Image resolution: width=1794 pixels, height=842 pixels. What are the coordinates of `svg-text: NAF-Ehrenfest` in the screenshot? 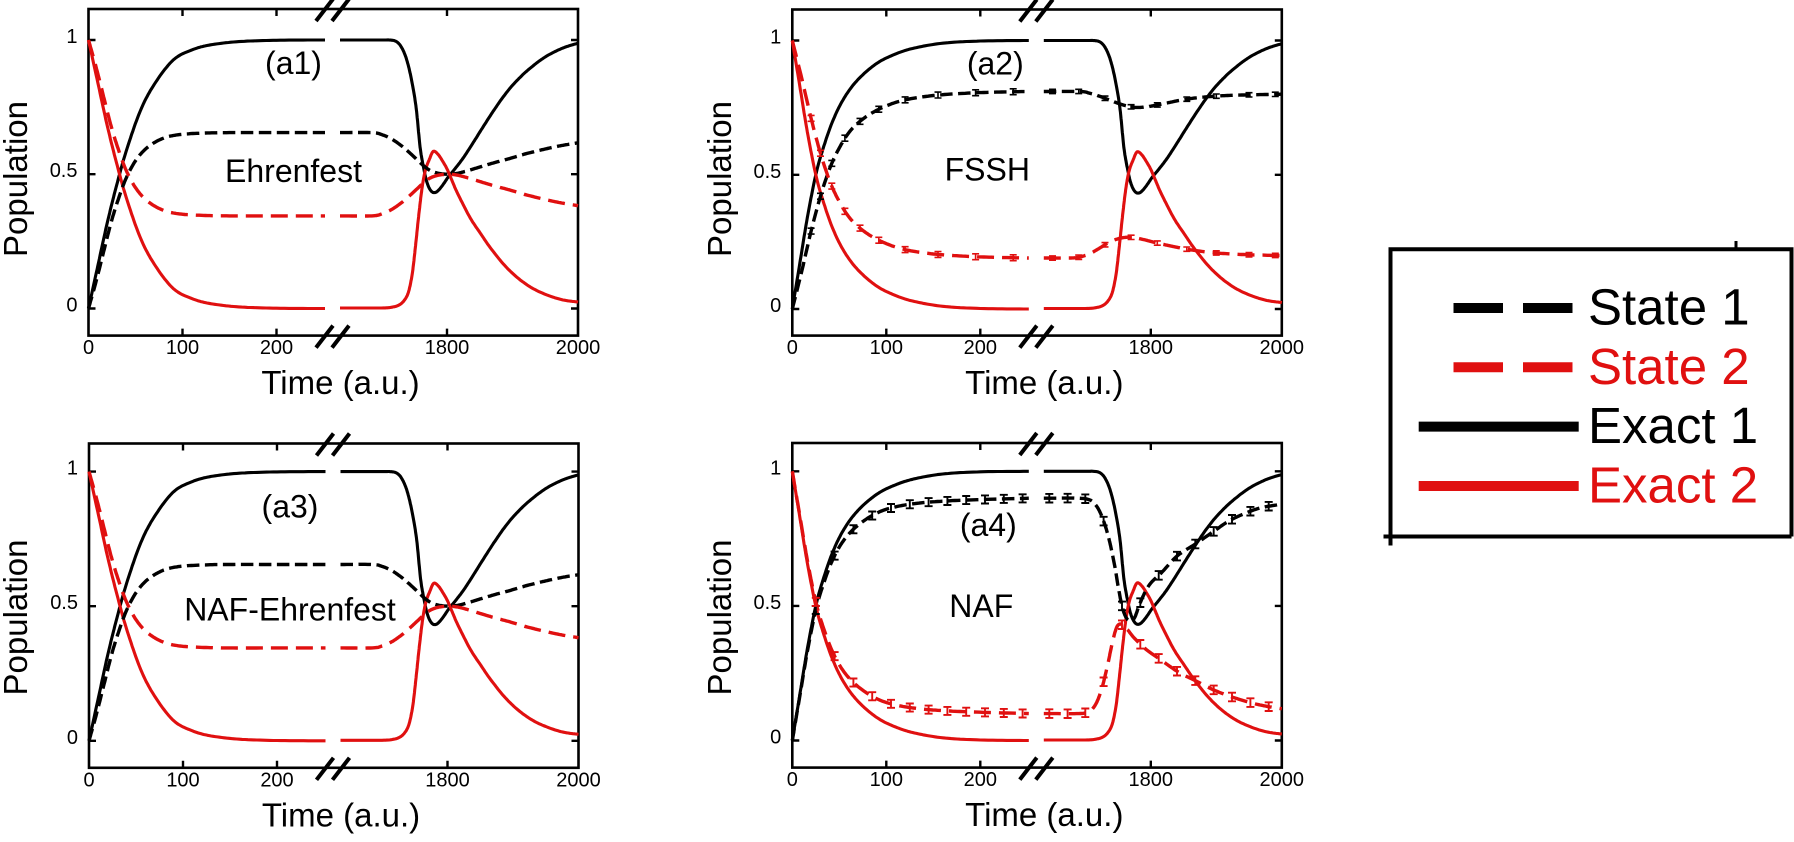 It's located at (290, 610).